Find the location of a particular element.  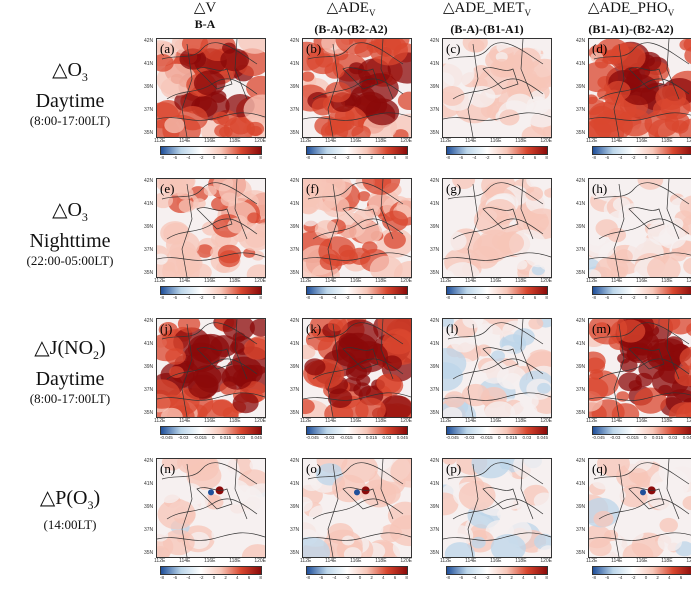

panel-label: (o) is located at coordinates (314, 468).